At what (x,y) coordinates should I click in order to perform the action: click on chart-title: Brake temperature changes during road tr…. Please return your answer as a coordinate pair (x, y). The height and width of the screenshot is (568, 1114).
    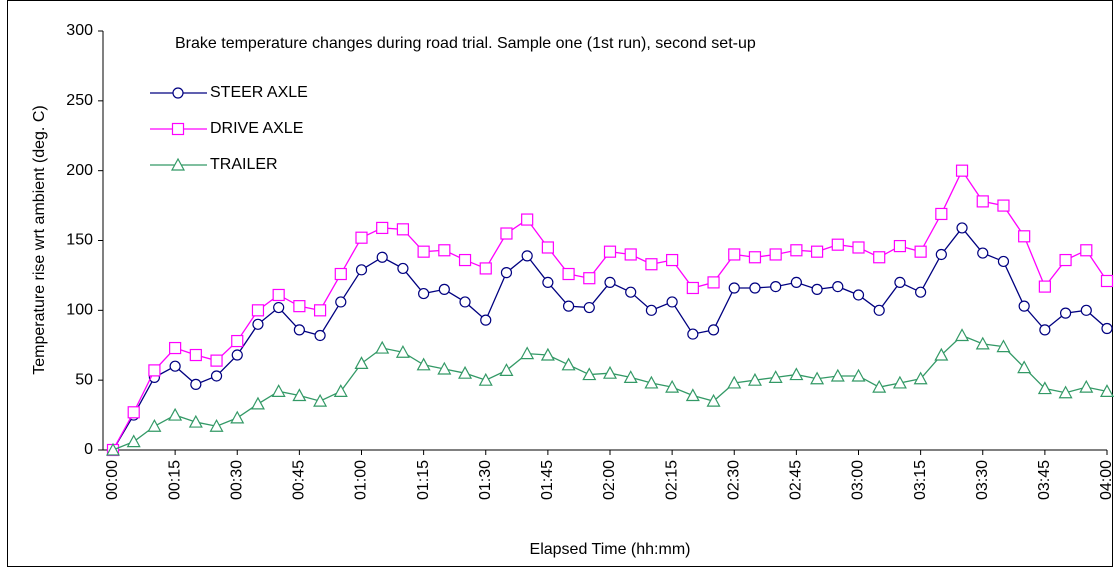
    Looking at the image, I should click on (465, 43).